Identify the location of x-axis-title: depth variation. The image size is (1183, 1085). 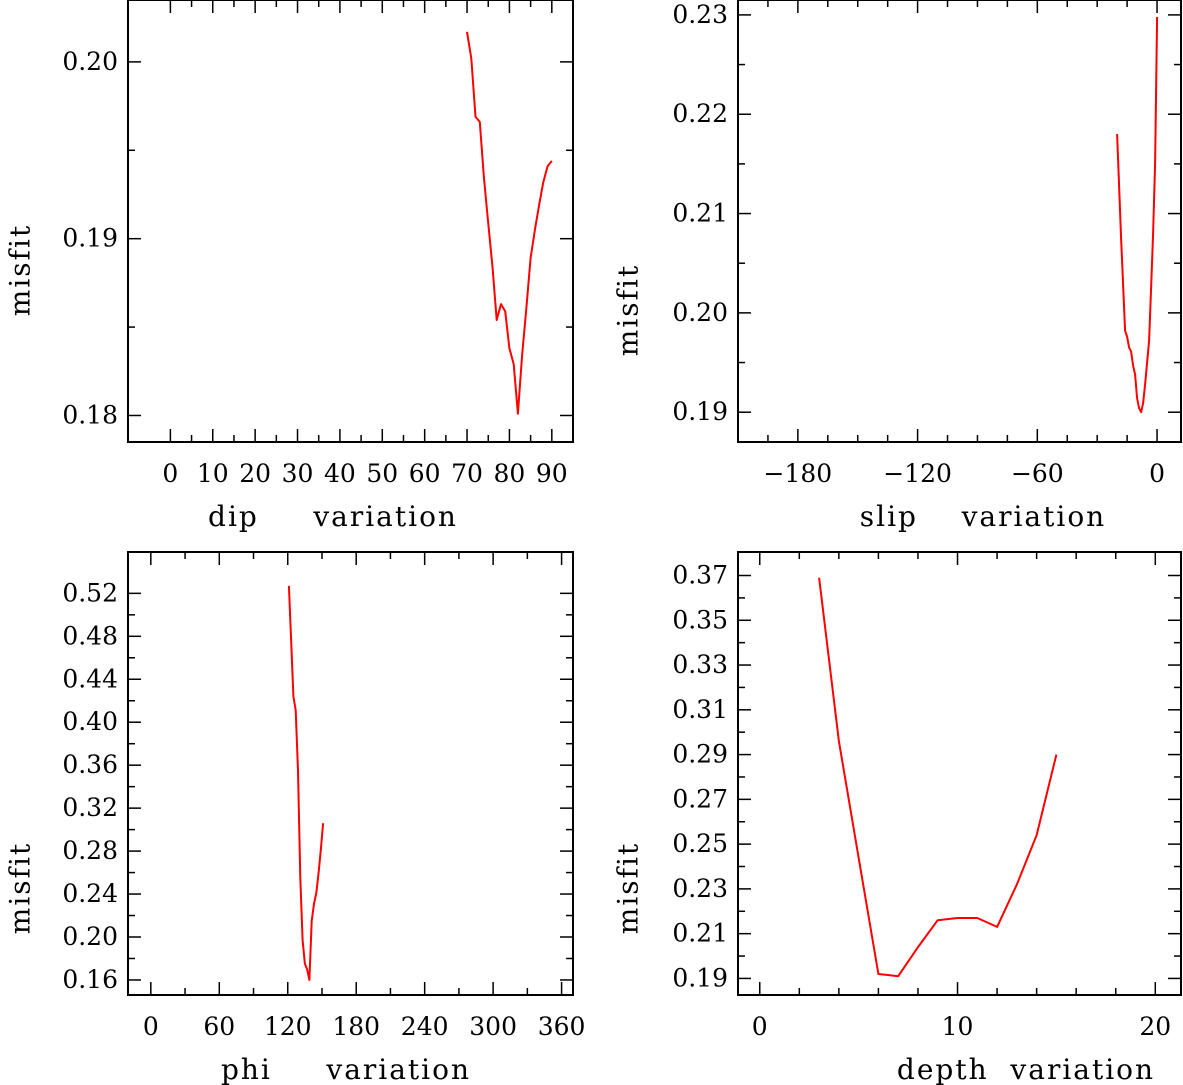
(1026, 1069).